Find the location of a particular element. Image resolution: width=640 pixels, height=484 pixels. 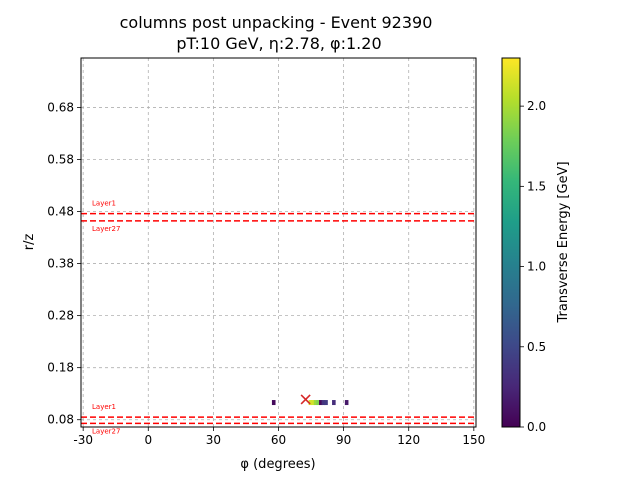

particle-marker is located at coordinates (305, 399).